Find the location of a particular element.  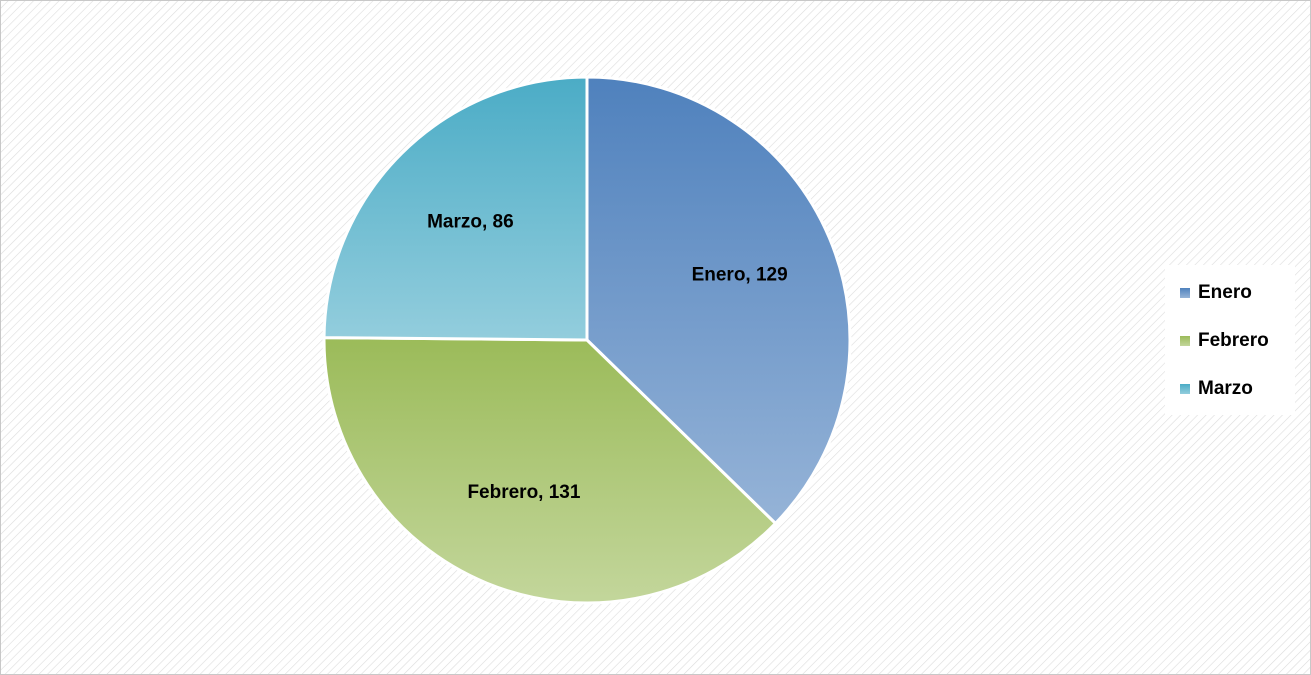

legend-label: Enero is located at coordinates (1225, 292).